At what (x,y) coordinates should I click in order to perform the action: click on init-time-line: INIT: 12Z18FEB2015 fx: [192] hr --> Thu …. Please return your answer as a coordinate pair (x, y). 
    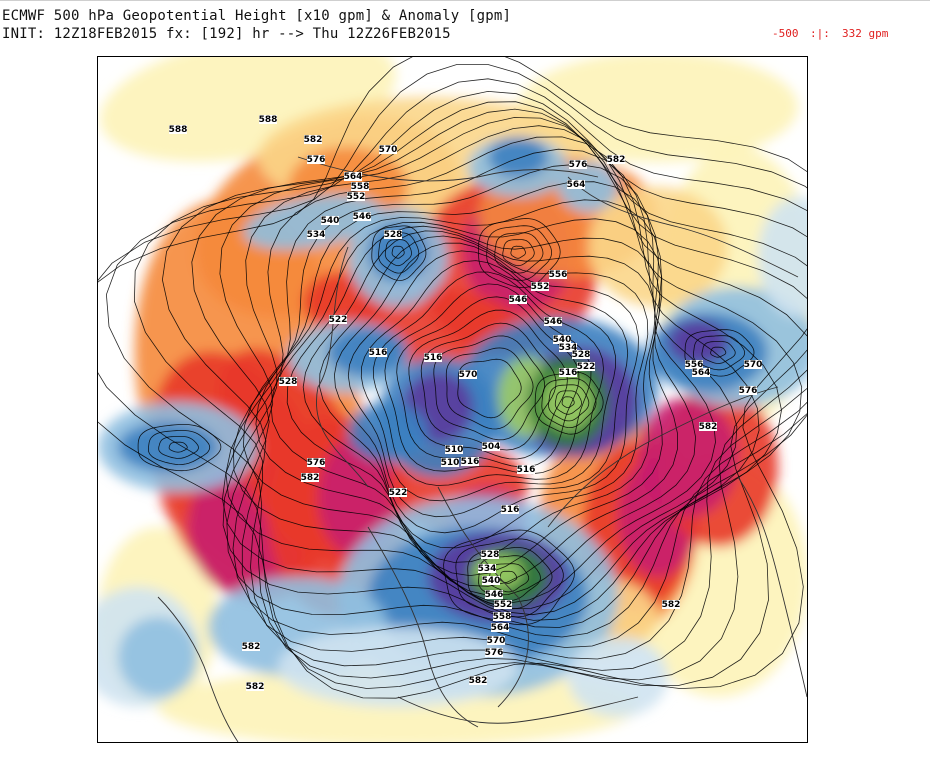
    Looking at the image, I should click on (226, 34).